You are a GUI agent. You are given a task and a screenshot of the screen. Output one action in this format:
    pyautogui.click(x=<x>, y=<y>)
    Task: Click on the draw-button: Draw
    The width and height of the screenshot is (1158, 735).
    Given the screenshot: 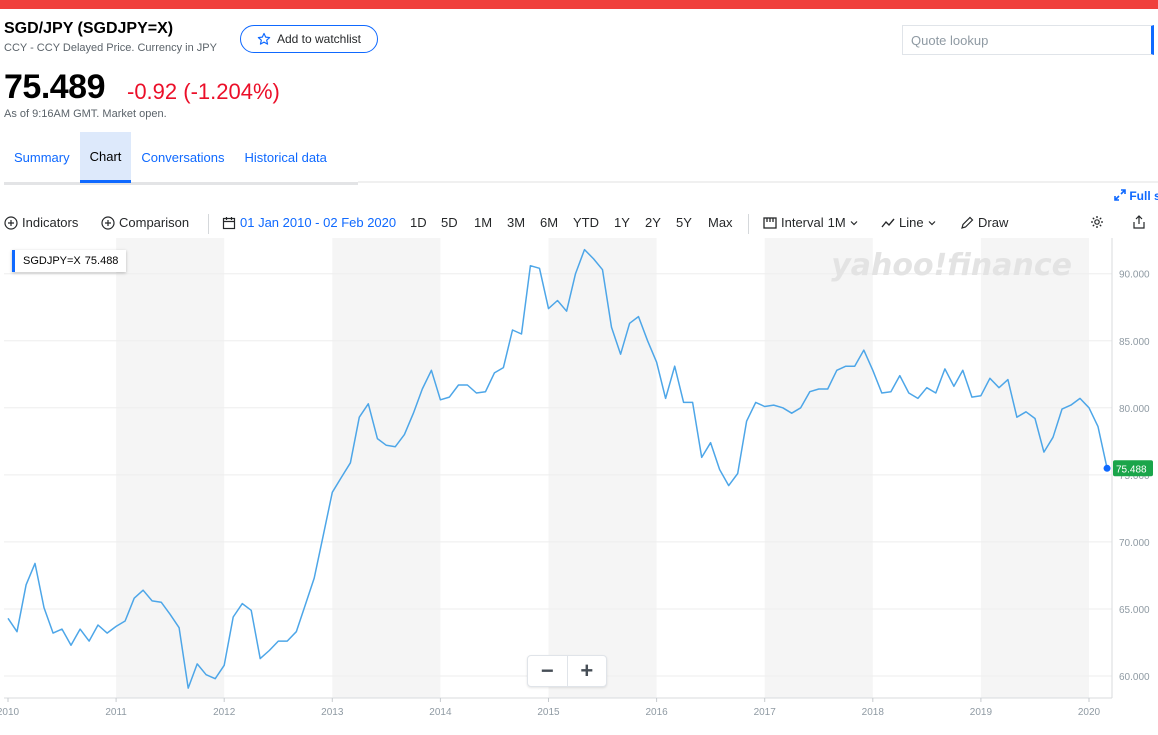 What is the action you would take?
    pyautogui.click(x=984, y=222)
    